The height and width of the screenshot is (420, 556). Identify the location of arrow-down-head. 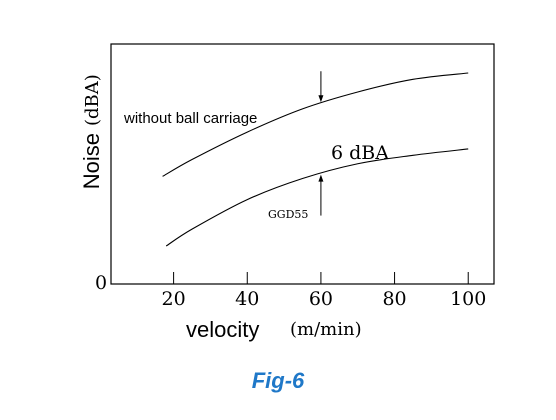
(321, 99).